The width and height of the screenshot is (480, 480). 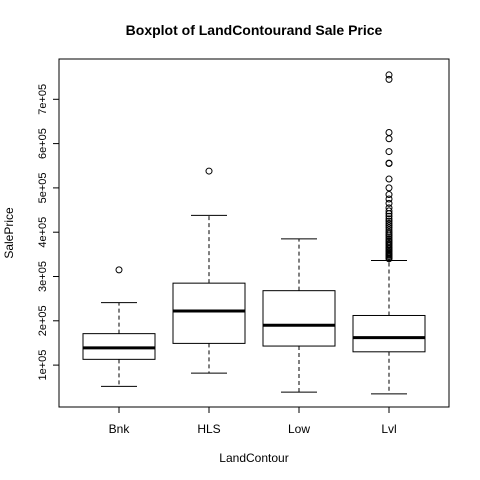 I want to click on y-tick-label: 1e+05, so click(x=43, y=365).